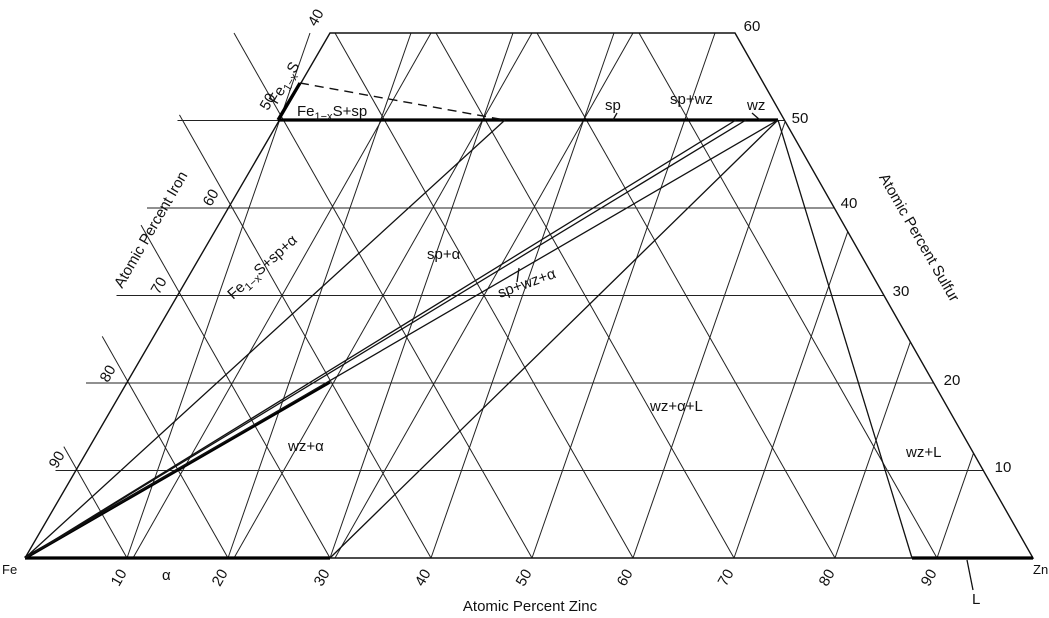  I want to click on phase-sp-wz: sp+wz, so click(691, 99).